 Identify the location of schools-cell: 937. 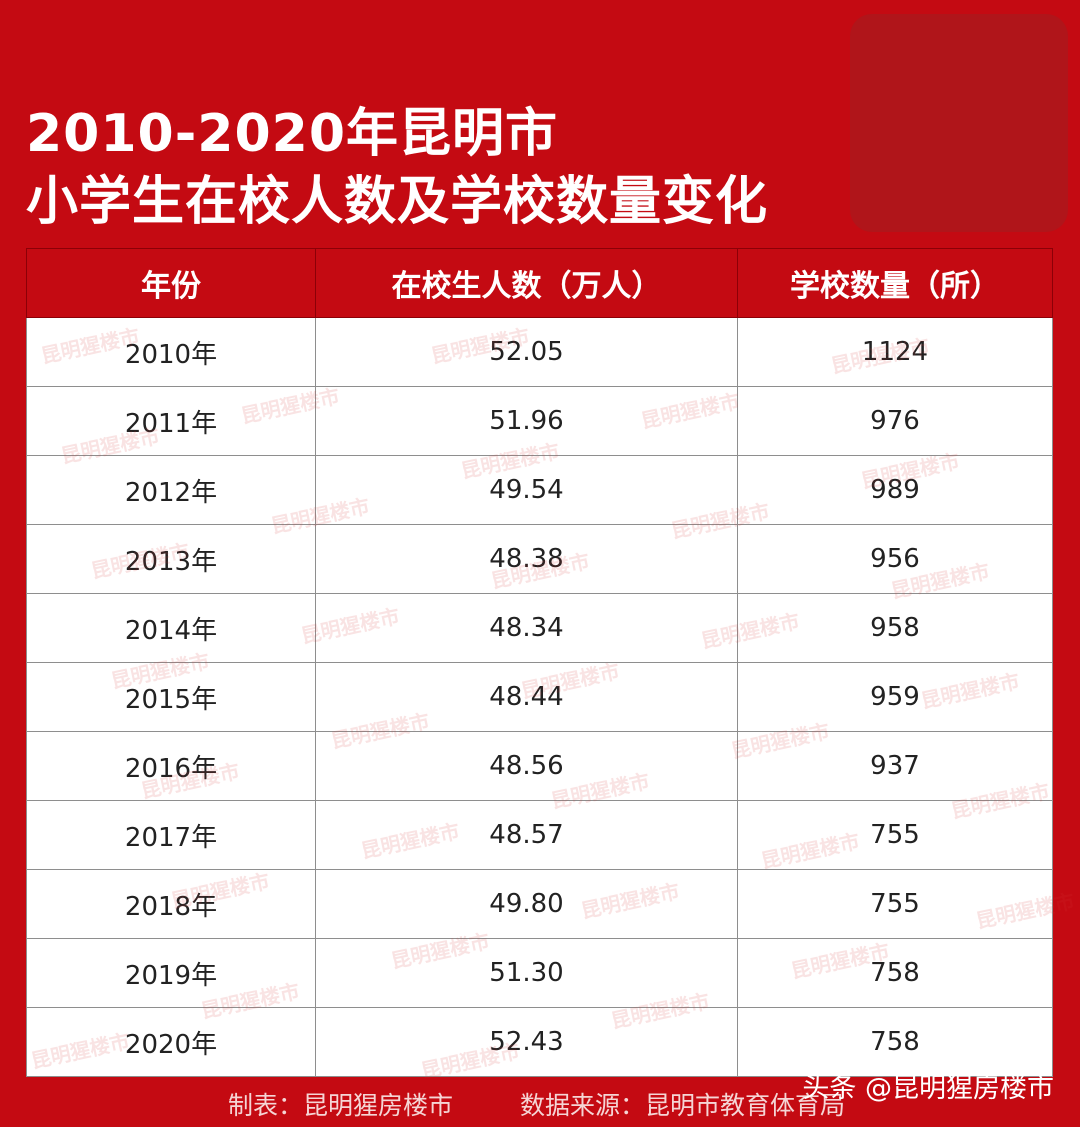
(895, 766).